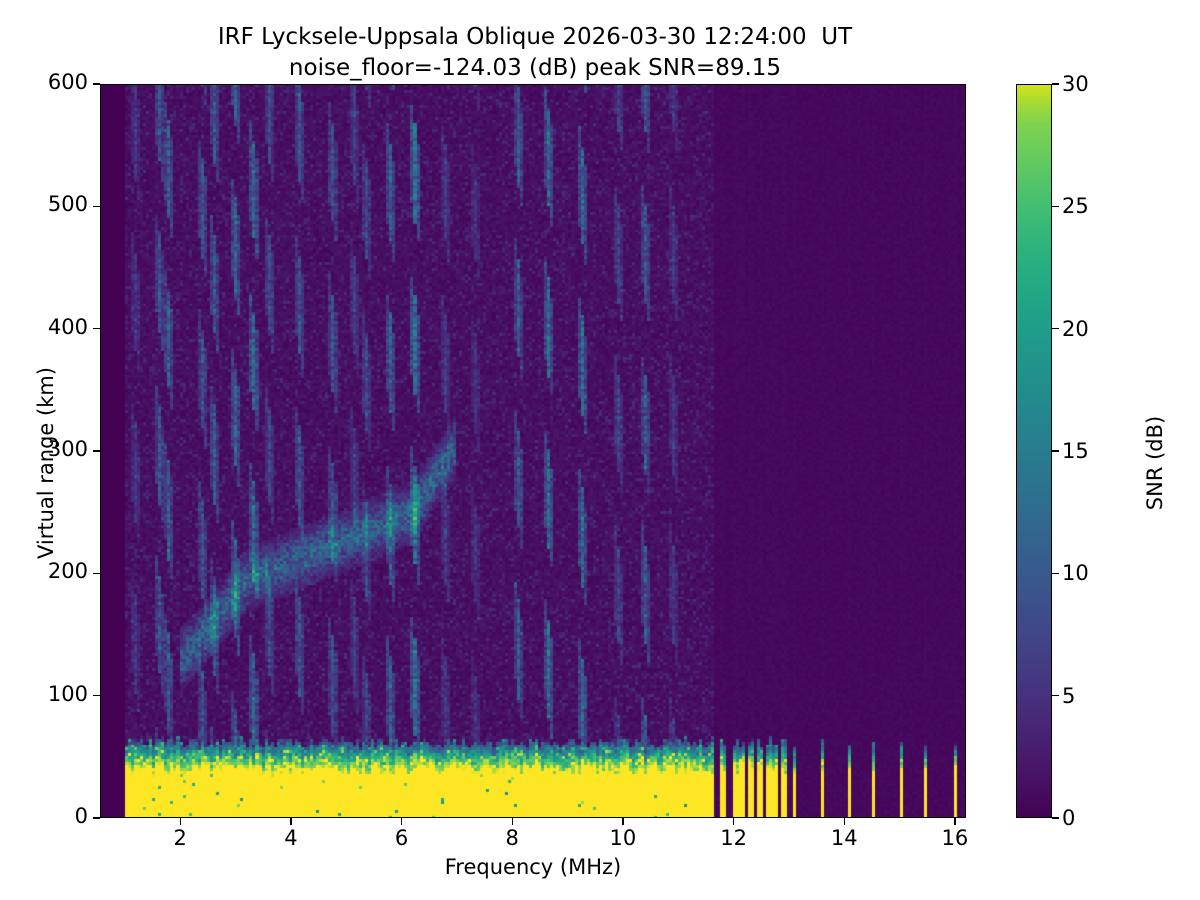  What do you see at coordinates (955, 838) in the screenshot?
I see `x-tick-label: 16` at bounding box center [955, 838].